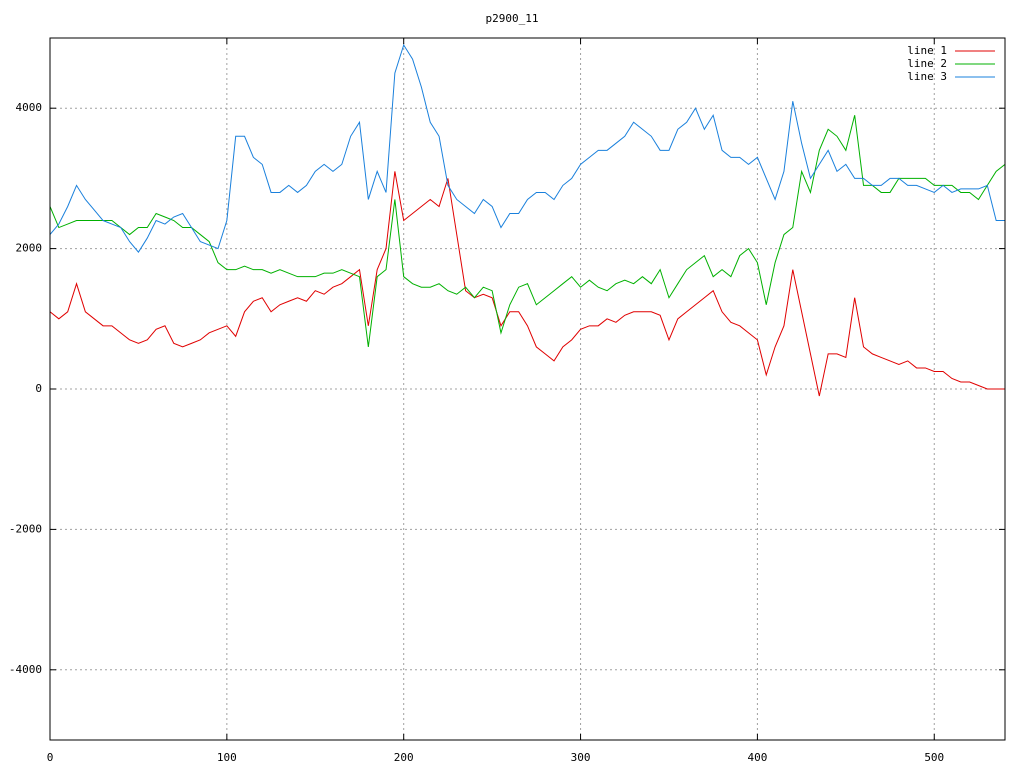 This screenshot has height=768, width=1024. I want to click on legend-label: line 1, so click(927, 50).